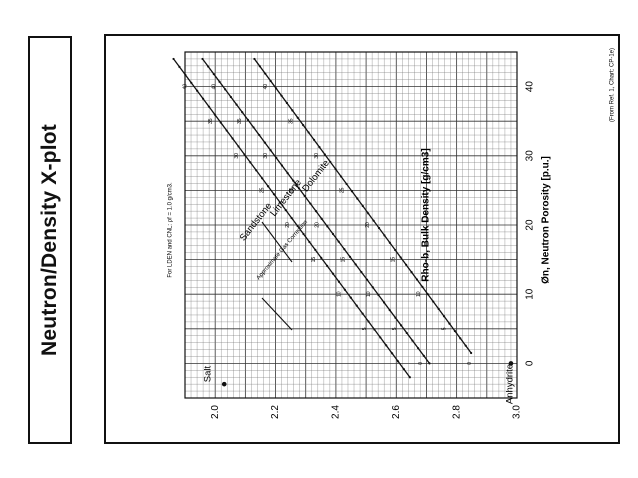 Image resolution: width=638 pixels, height=478 pixels. Describe the element at coordinates (224, 384) in the screenshot. I see `special-point` at that location.